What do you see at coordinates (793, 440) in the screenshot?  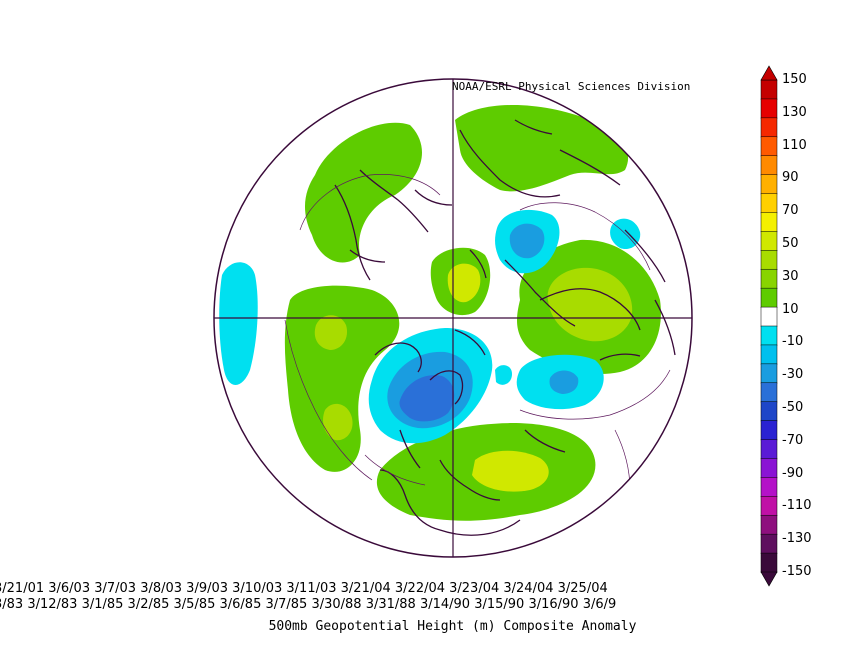 I see `colorbar-tick-label: -70` at bounding box center [793, 440].